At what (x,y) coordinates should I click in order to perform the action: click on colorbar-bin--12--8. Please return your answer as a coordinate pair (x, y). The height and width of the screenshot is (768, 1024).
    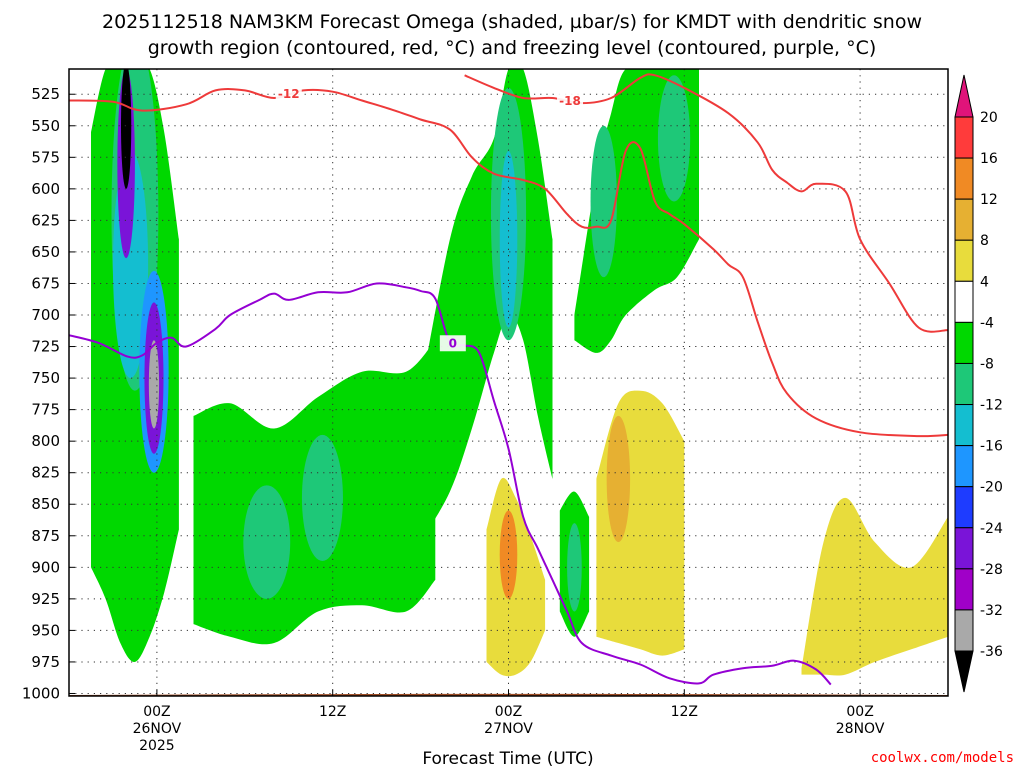
    Looking at the image, I should click on (964, 384).